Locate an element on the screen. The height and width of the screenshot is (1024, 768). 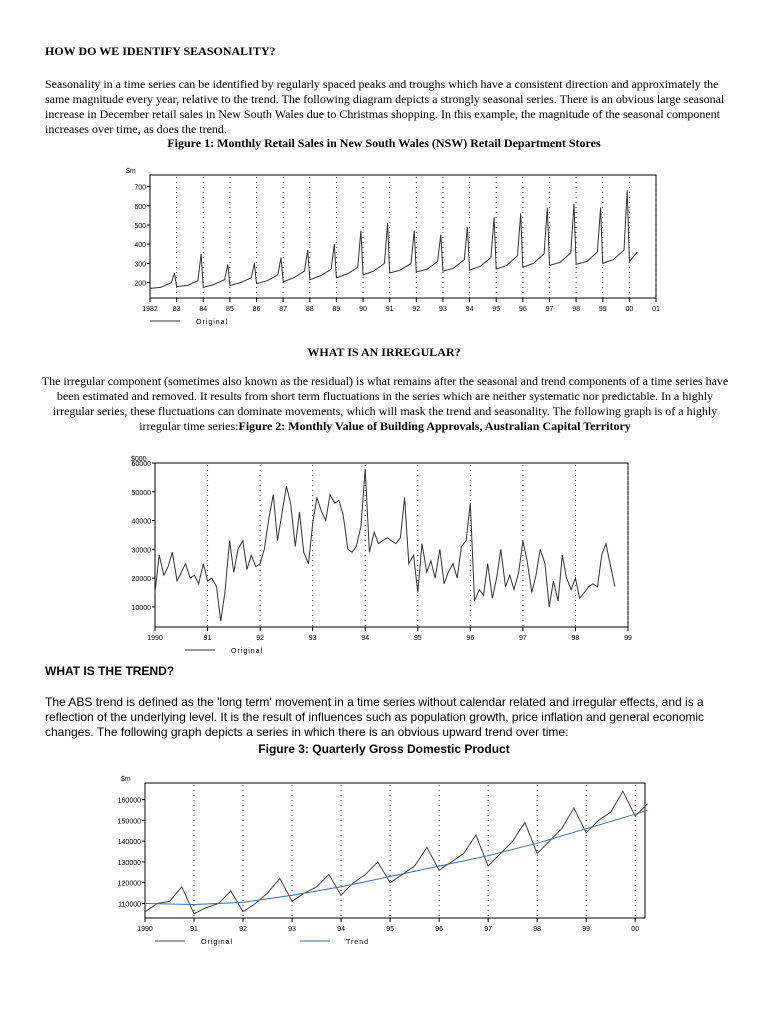
y-tick-label: 300 is located at coordinates (140, 264).